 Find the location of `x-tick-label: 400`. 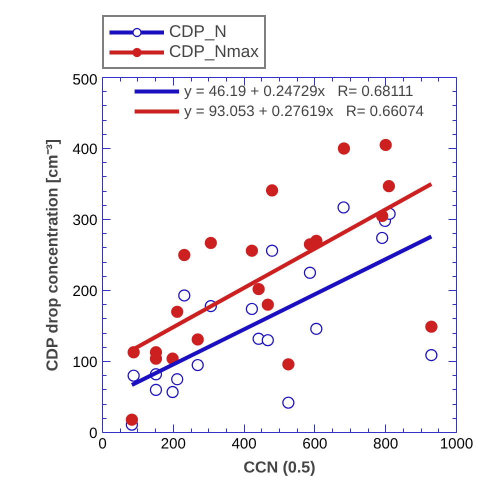

x-tick-label: 400 is located at coordinates (244, 444).